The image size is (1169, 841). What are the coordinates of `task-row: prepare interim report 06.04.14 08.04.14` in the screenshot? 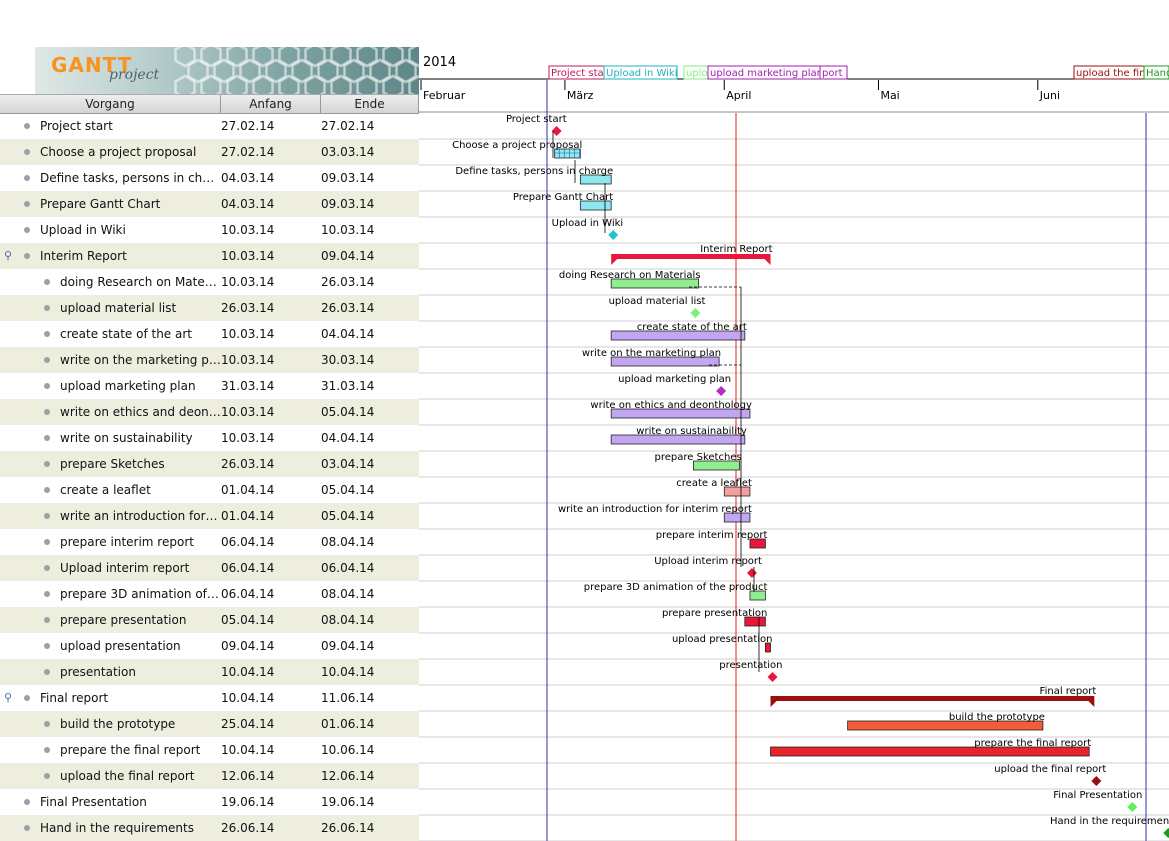 It's located at (209, 542).